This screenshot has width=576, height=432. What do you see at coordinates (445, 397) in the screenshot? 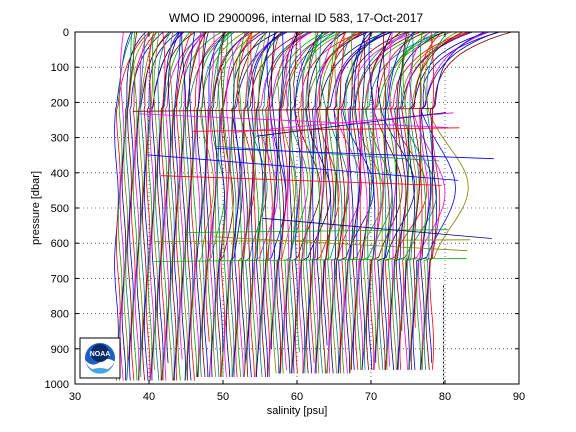
I see `x-tick-label: 80` at bounding box center [445, 397].